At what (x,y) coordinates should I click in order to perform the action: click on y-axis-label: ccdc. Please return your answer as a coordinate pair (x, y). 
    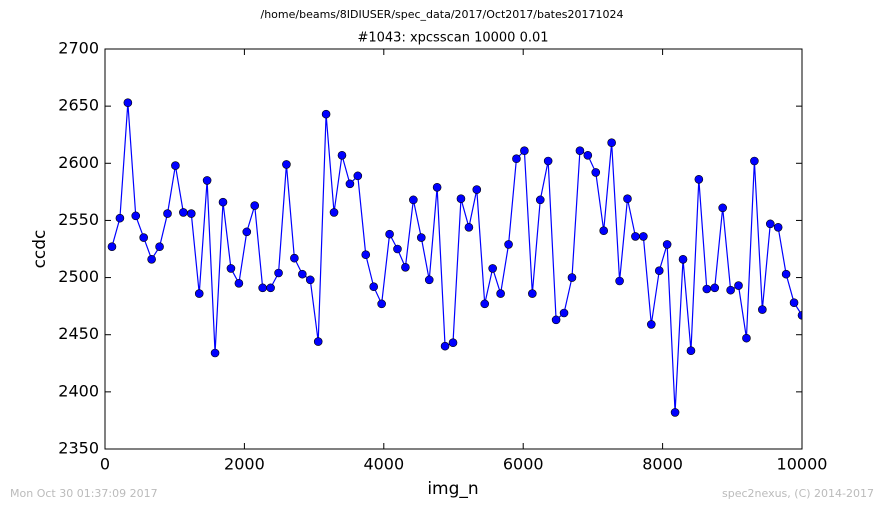
    Looking at the image, I should click on (40, 249).